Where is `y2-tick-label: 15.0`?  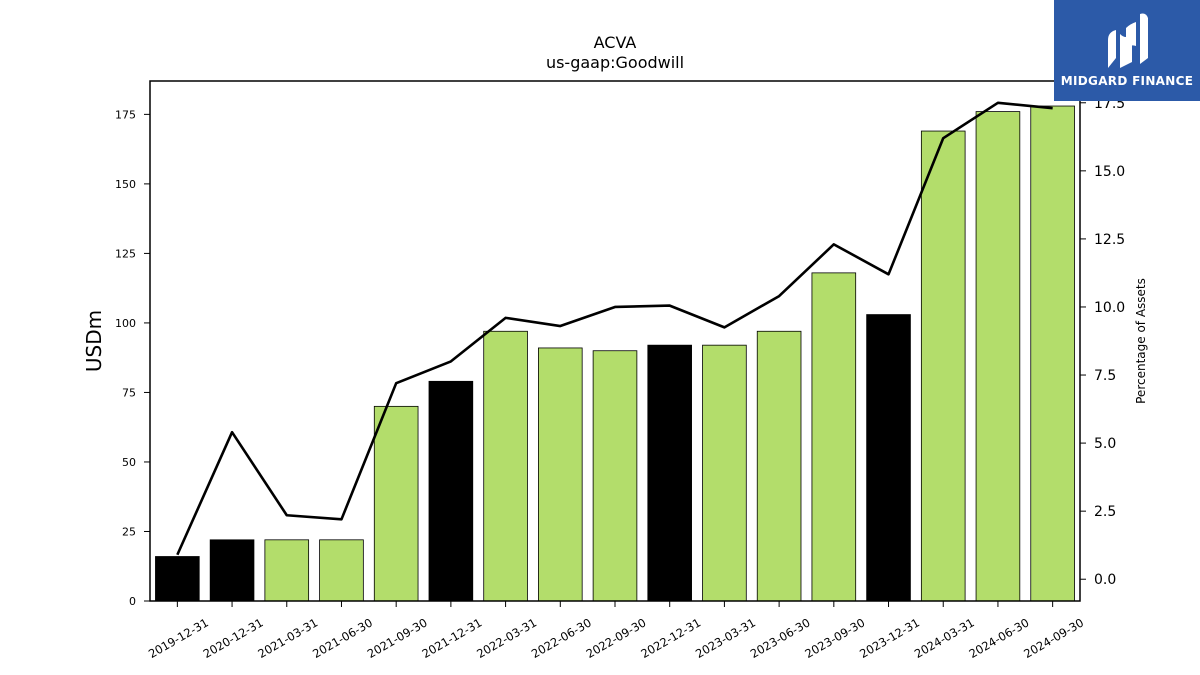 y2-tick-label: 15.0 is located at coordinates (1109, 172).